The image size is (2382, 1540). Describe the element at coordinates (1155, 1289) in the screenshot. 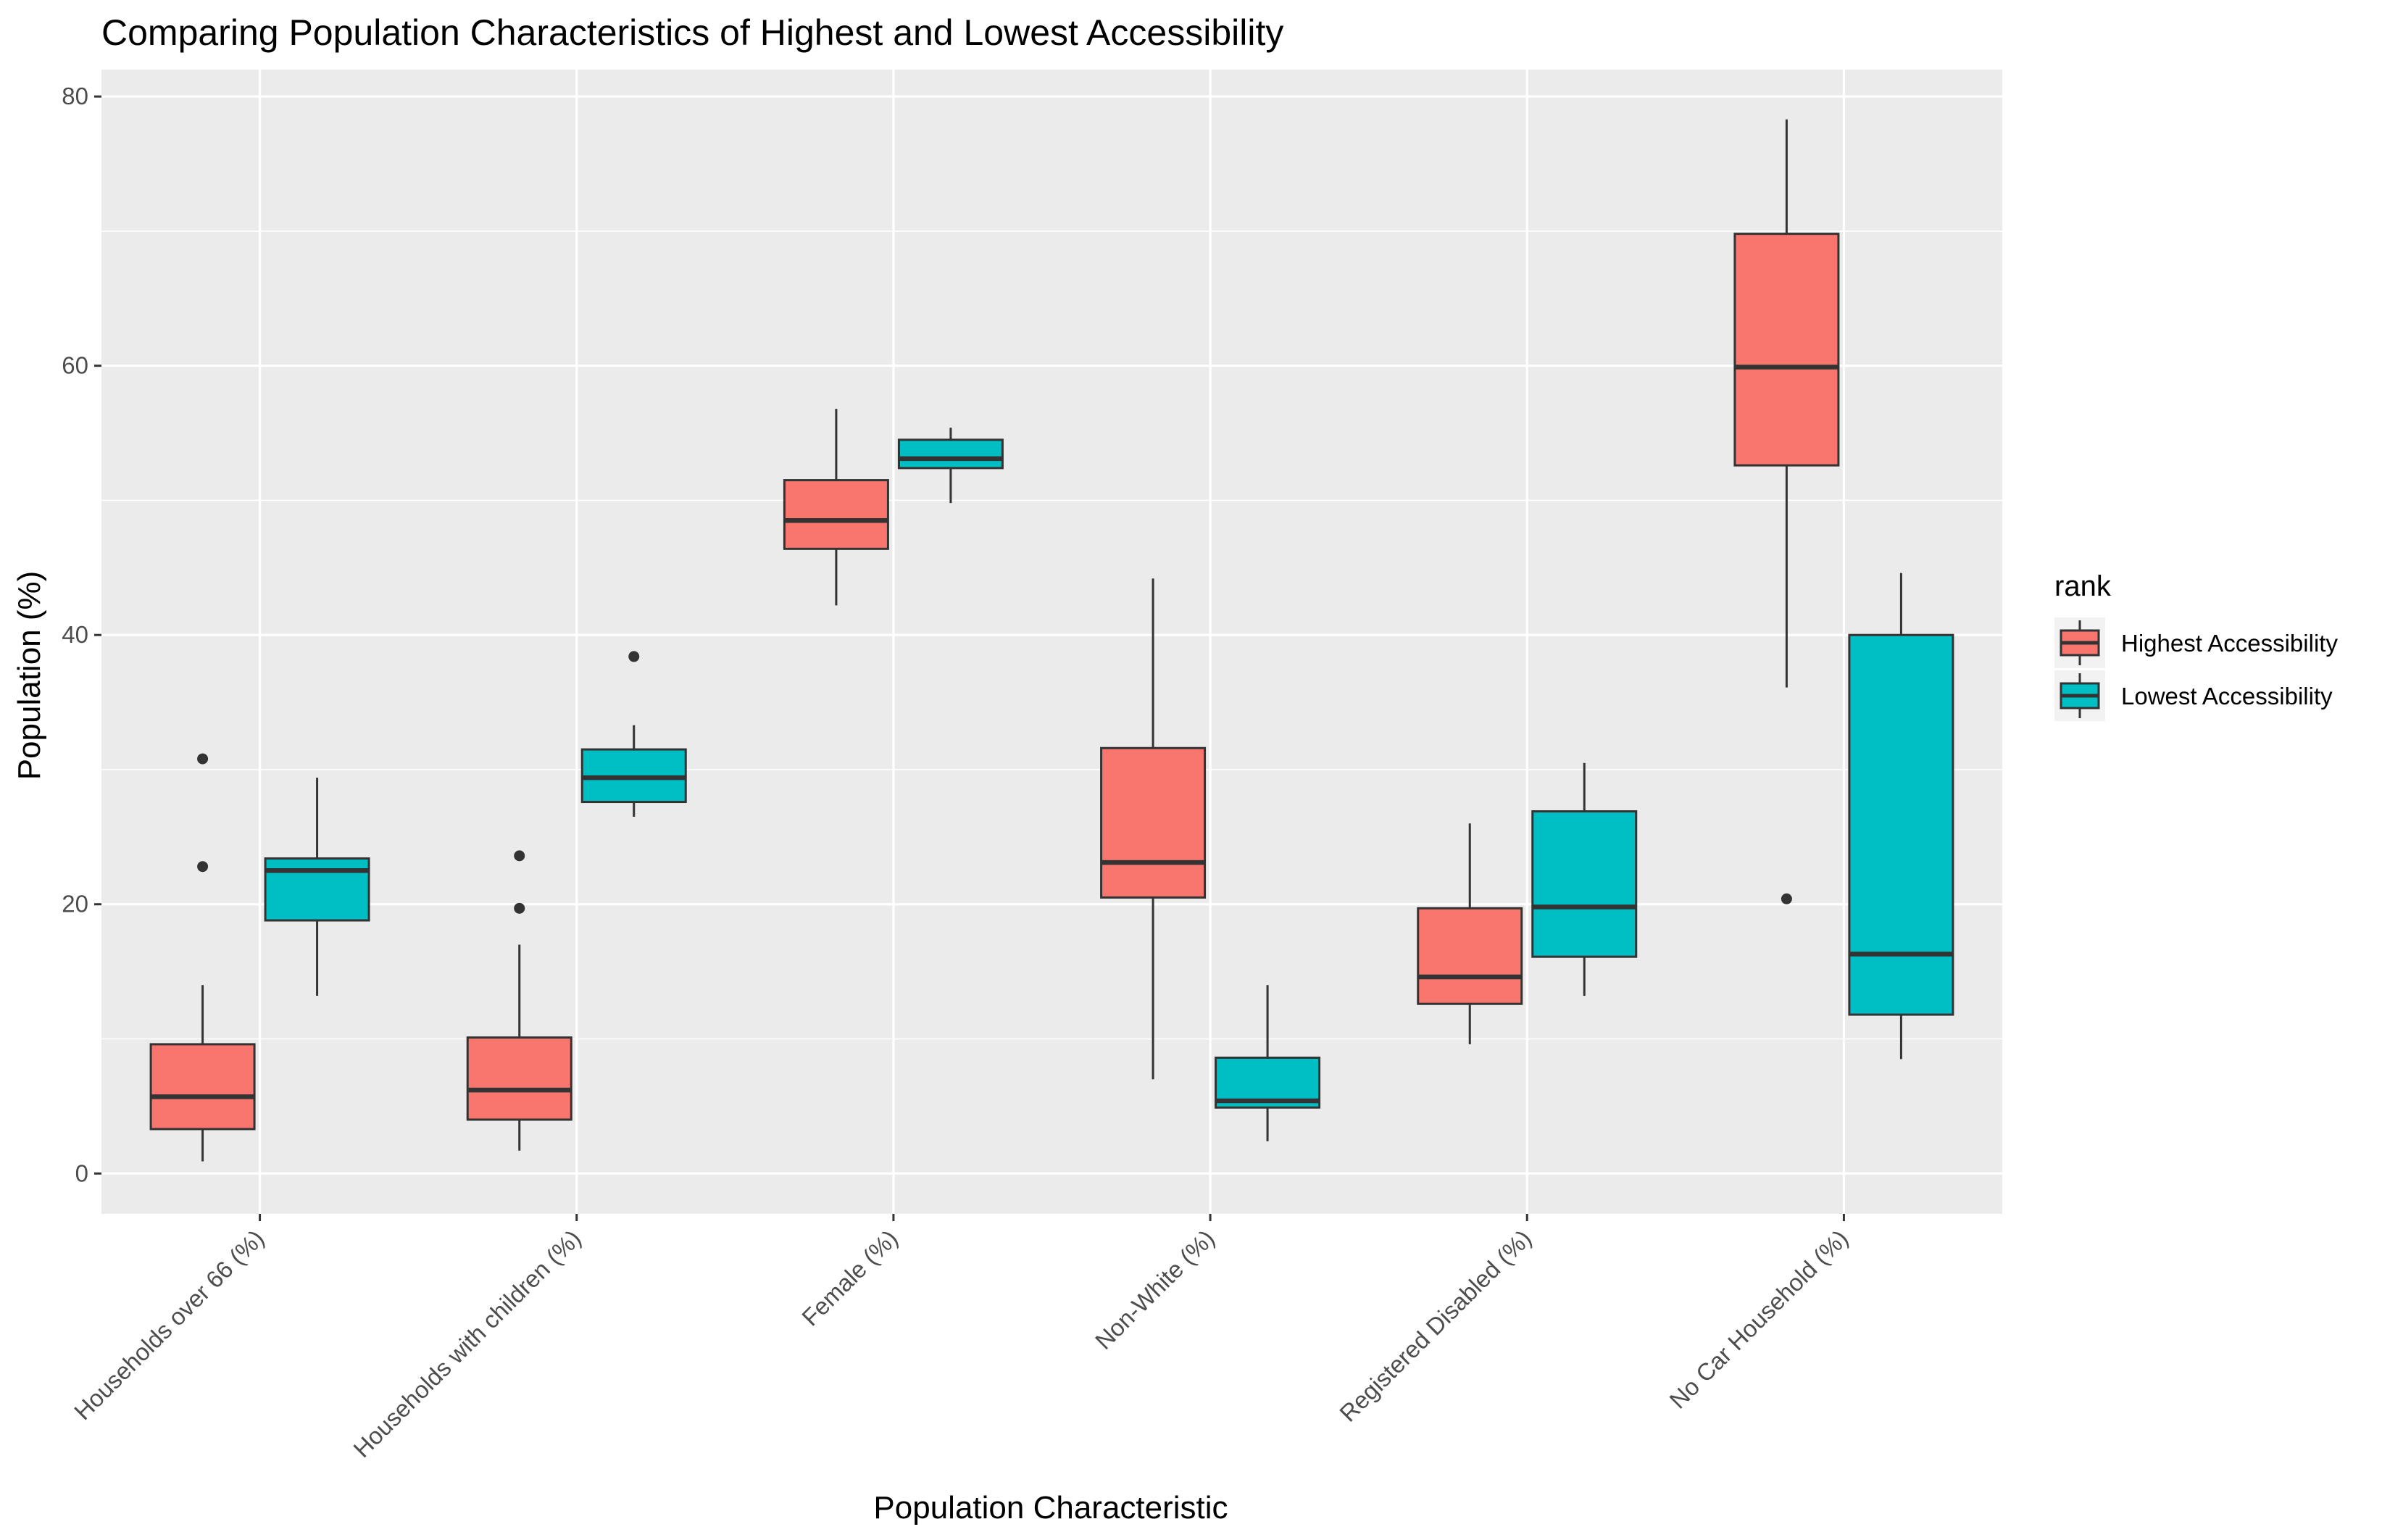

I see `x-tick-label: Non-White (%)` at that location.